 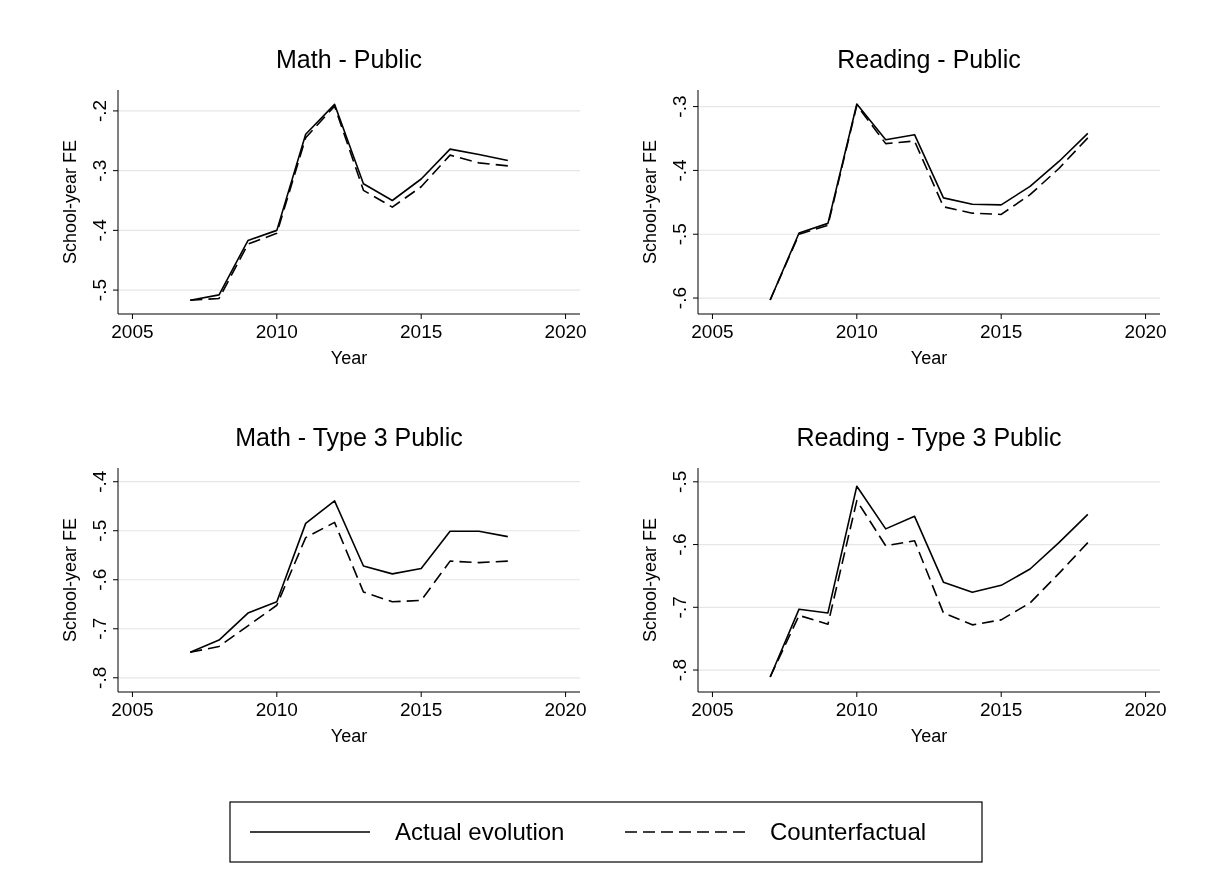 I want to click on chart-title: Math - Type 3 Public, so click(x=349, y=437).